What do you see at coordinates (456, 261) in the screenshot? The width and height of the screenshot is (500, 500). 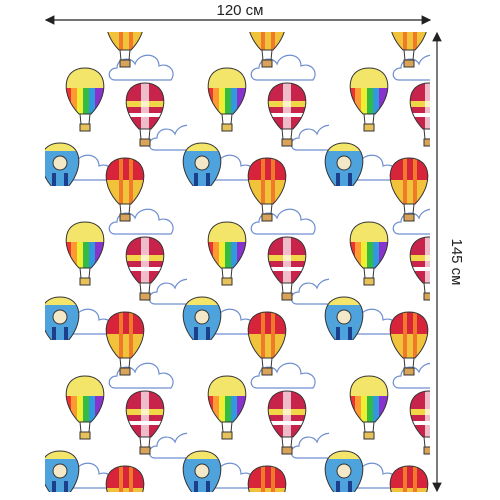 I see `height-label: 145 см` at bounding box center [456, 261].